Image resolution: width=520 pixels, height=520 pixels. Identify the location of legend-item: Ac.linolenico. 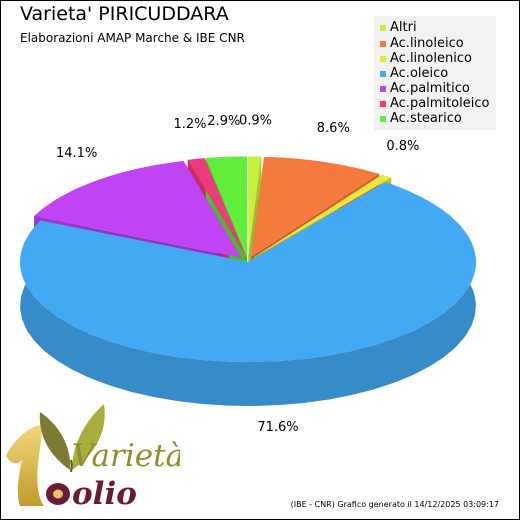
(426, 58).